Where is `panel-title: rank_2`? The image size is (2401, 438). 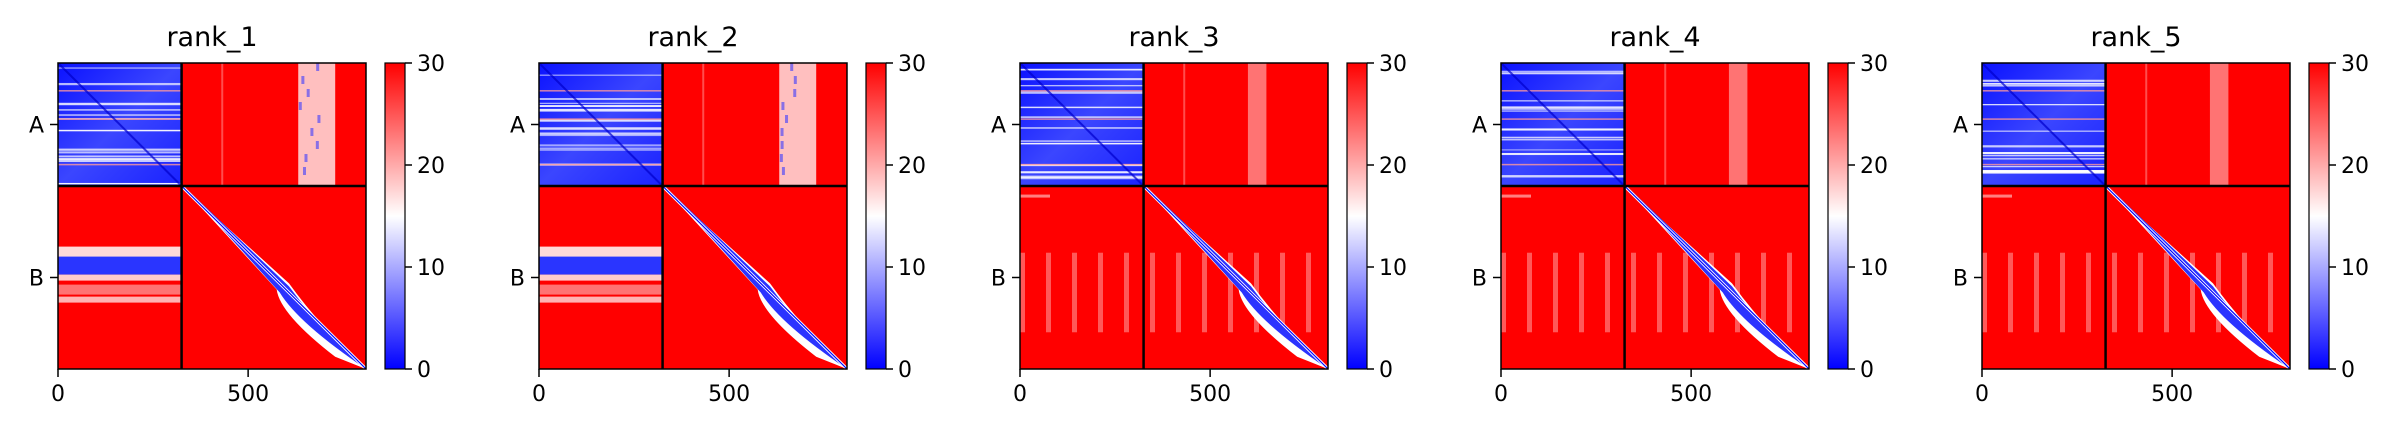
panel-title: rank_2 is located at coordinates (692, 37).